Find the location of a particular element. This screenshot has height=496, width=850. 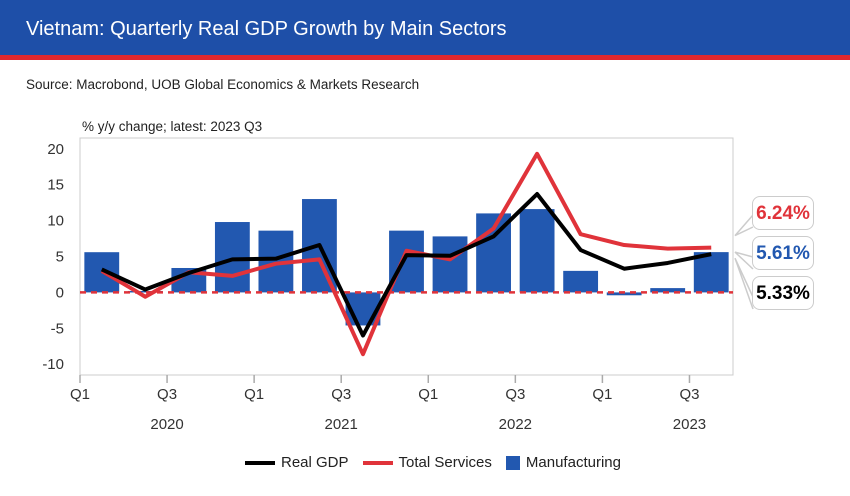

legend-label: Manufacturing is located at coordinates (573, 462).